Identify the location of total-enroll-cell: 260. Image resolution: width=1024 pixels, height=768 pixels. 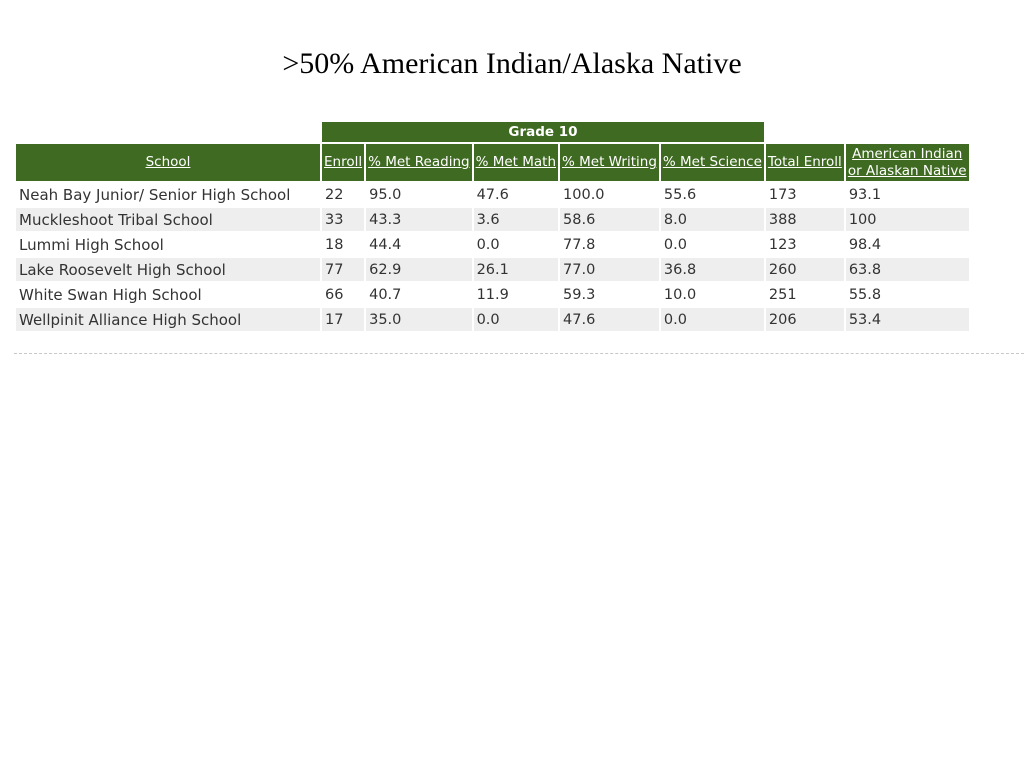
(804, 269).